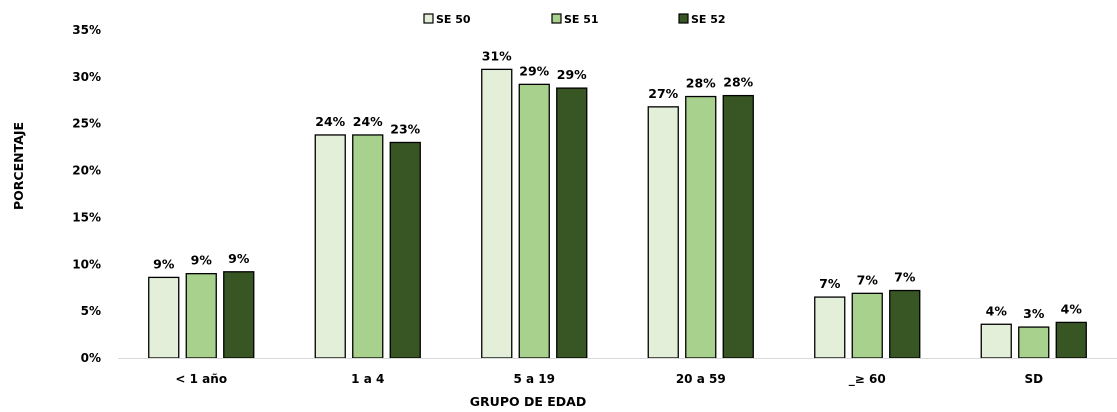  Describe the element at coordinates (86, 124) in the screenshot. I see `y-tick-label: 25%` at that location.